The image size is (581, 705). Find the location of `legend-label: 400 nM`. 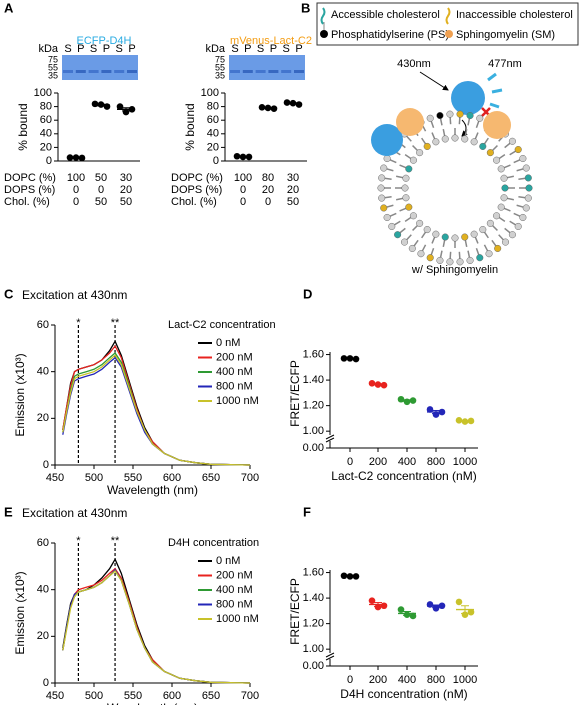

legend-label: 400 nM is located at coordinates (234, 590).